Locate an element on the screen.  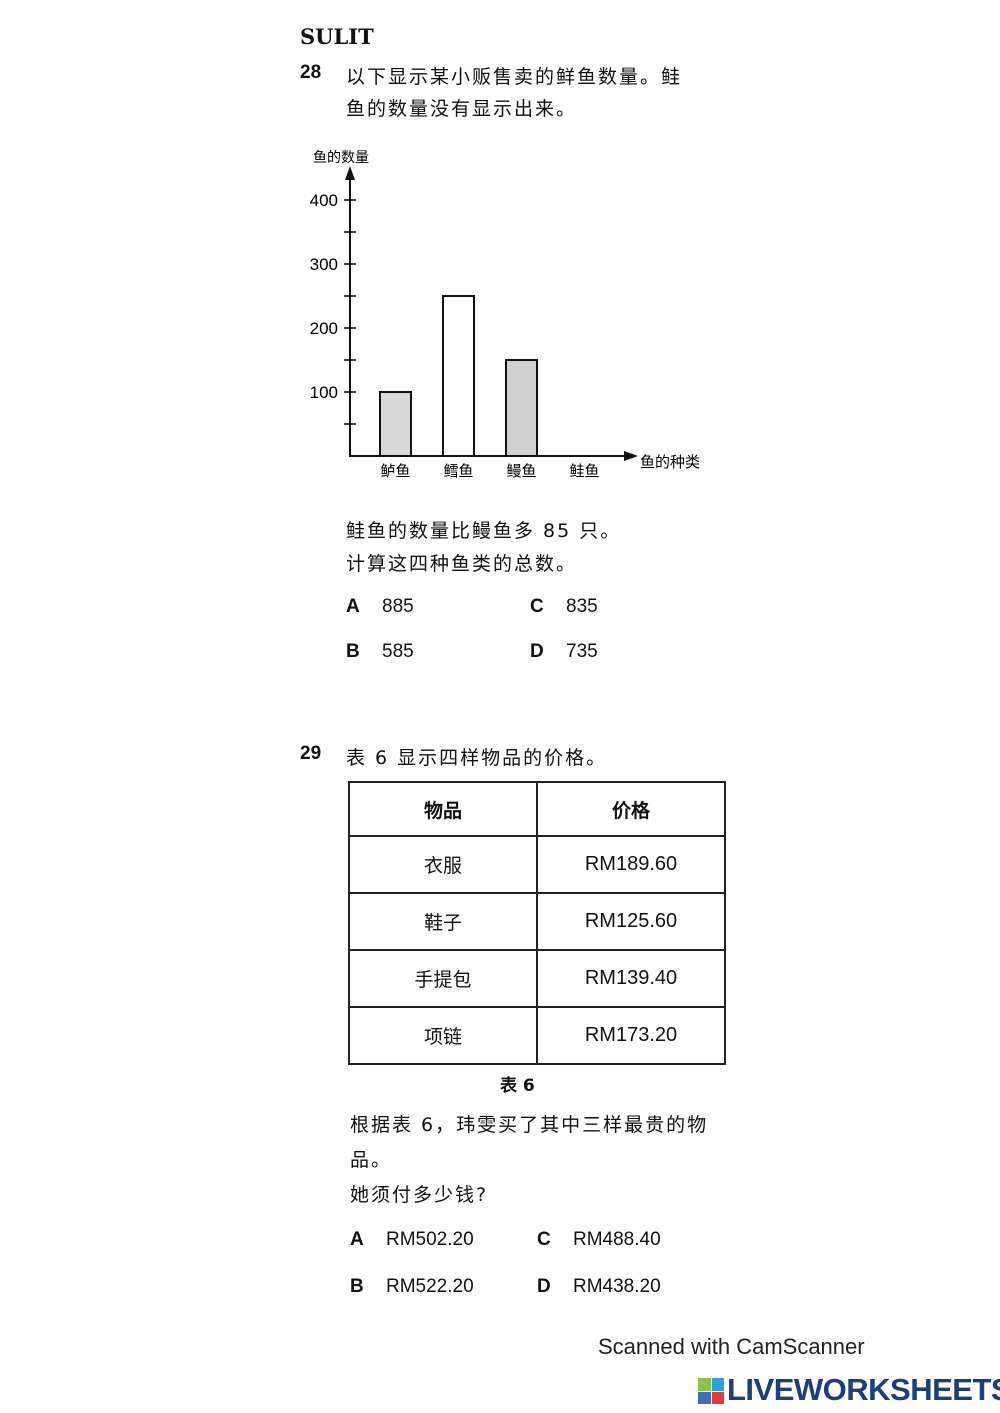
item-cell: 鞋子 is located at coordinates (443, 921).